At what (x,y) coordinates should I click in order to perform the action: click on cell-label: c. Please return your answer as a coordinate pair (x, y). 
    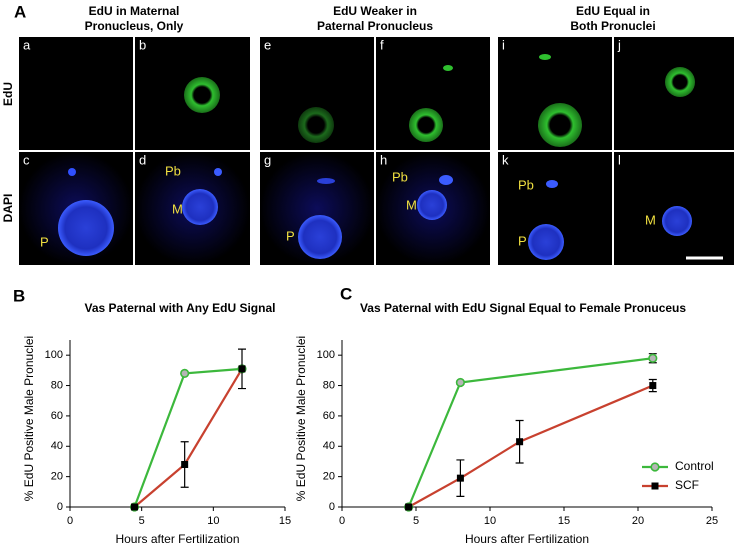
    Looking at the image, I should click on (26, 159).